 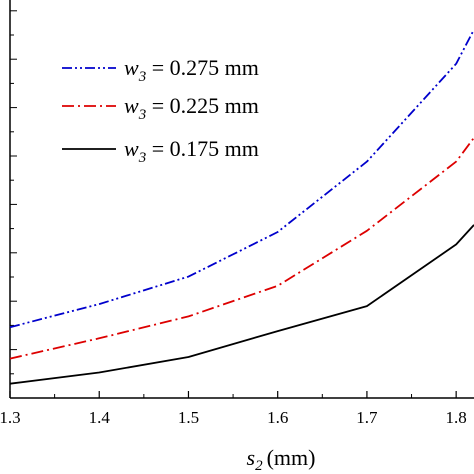 What do you see at coordinates (251, 457) in the screenshot?
I see `x-axis-symbol: s` at bounding box center [251, 457].